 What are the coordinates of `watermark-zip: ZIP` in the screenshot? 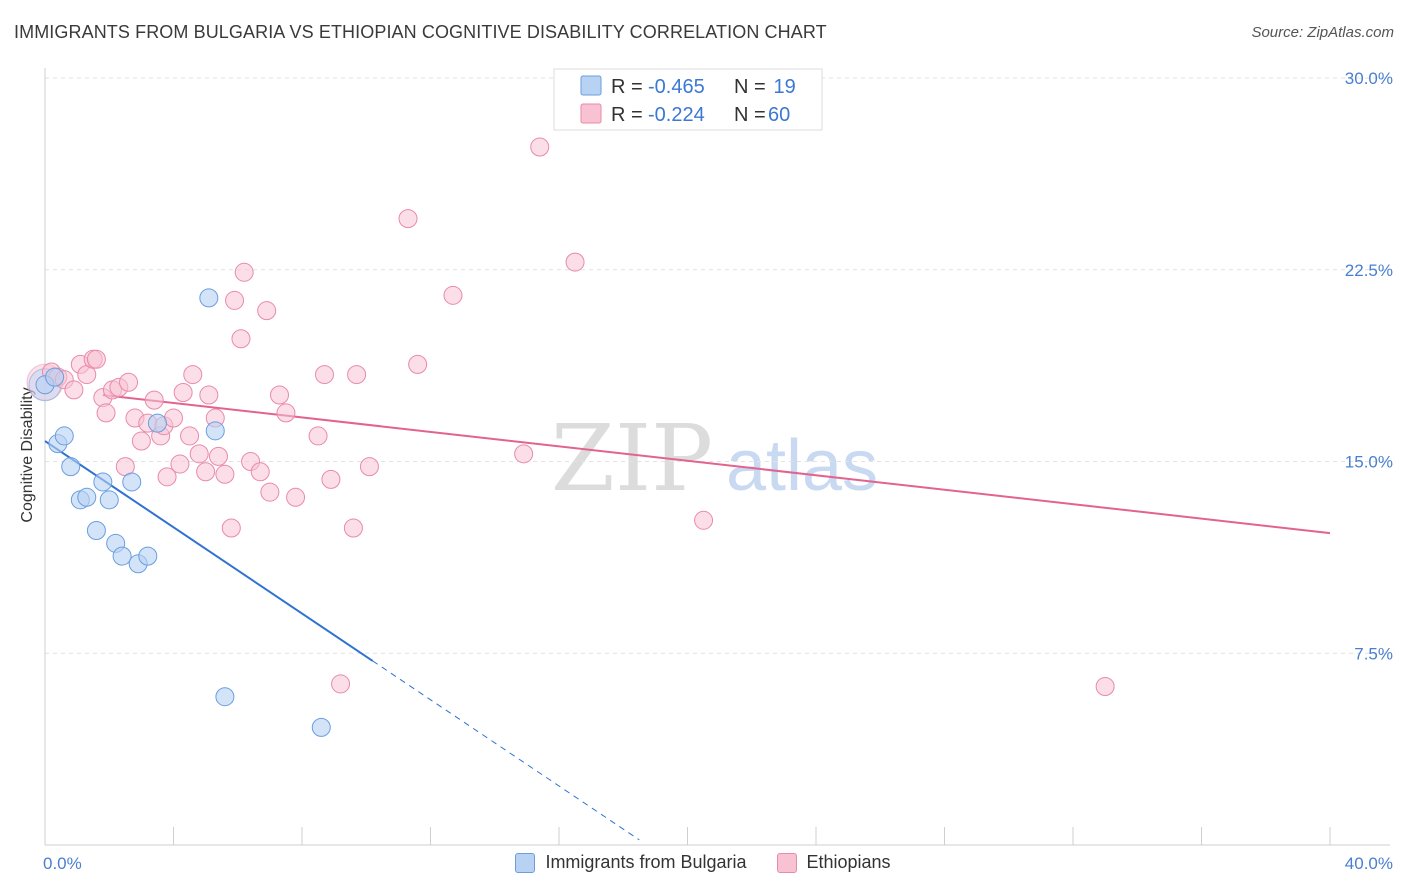 It's located at (632, 458).